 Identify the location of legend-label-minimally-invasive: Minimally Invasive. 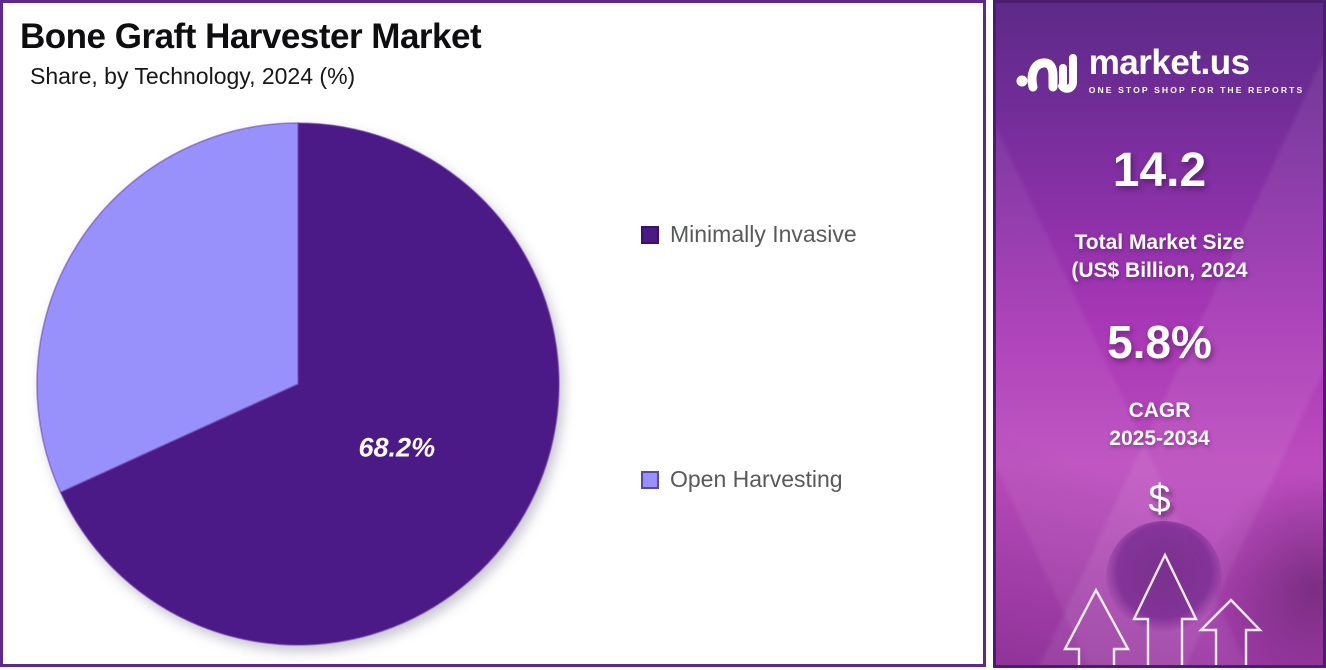
(763, 234).